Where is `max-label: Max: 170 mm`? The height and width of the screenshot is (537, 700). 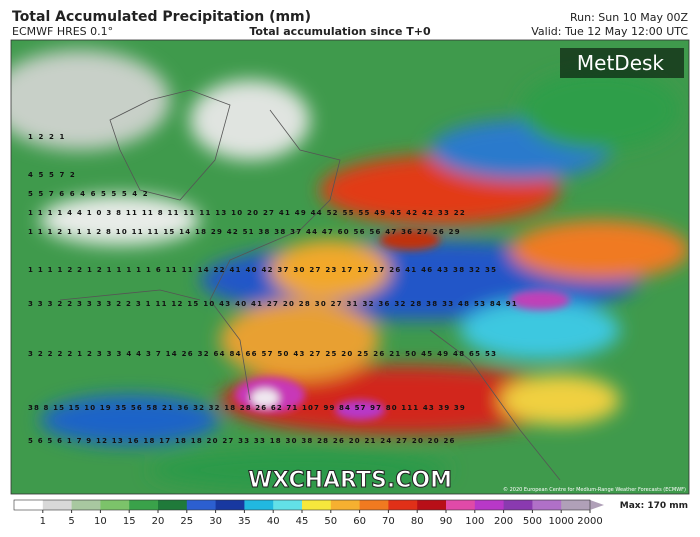
max-label: Max: 170 mm is located at coordinates (654, 506).